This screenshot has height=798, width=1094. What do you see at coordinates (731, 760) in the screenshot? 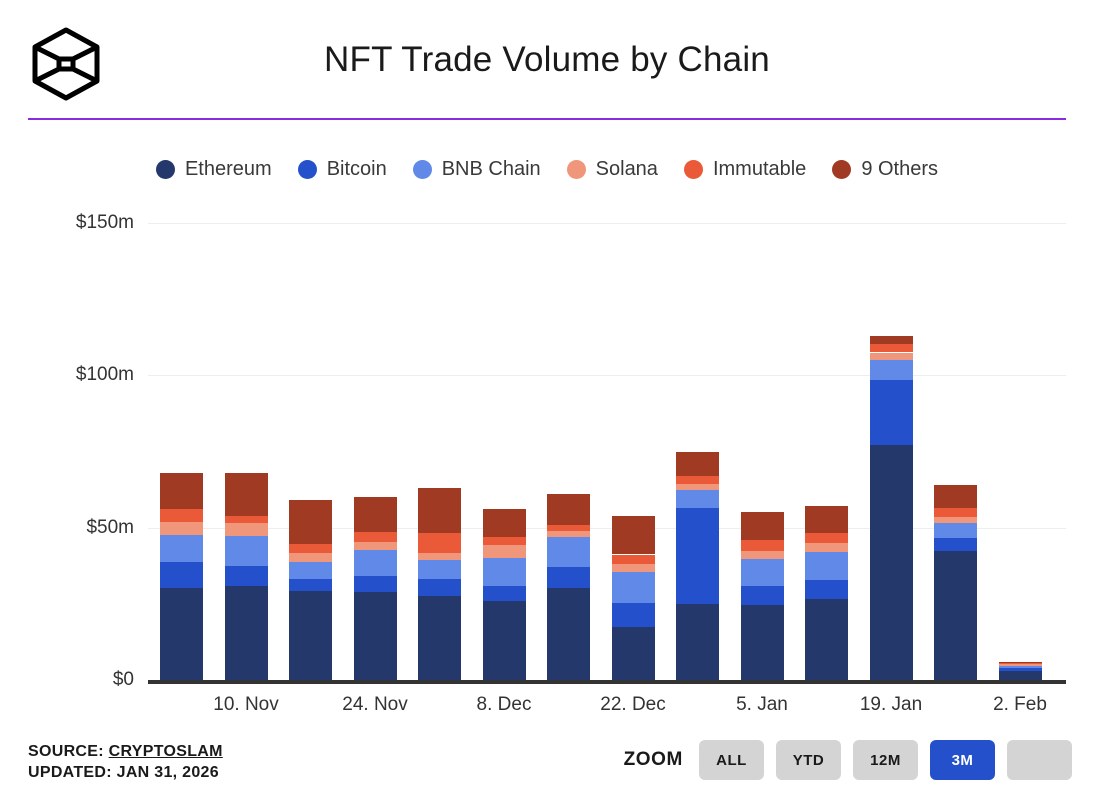
I see `zoom-button-all: ALL` at bounding box center [731, 760].